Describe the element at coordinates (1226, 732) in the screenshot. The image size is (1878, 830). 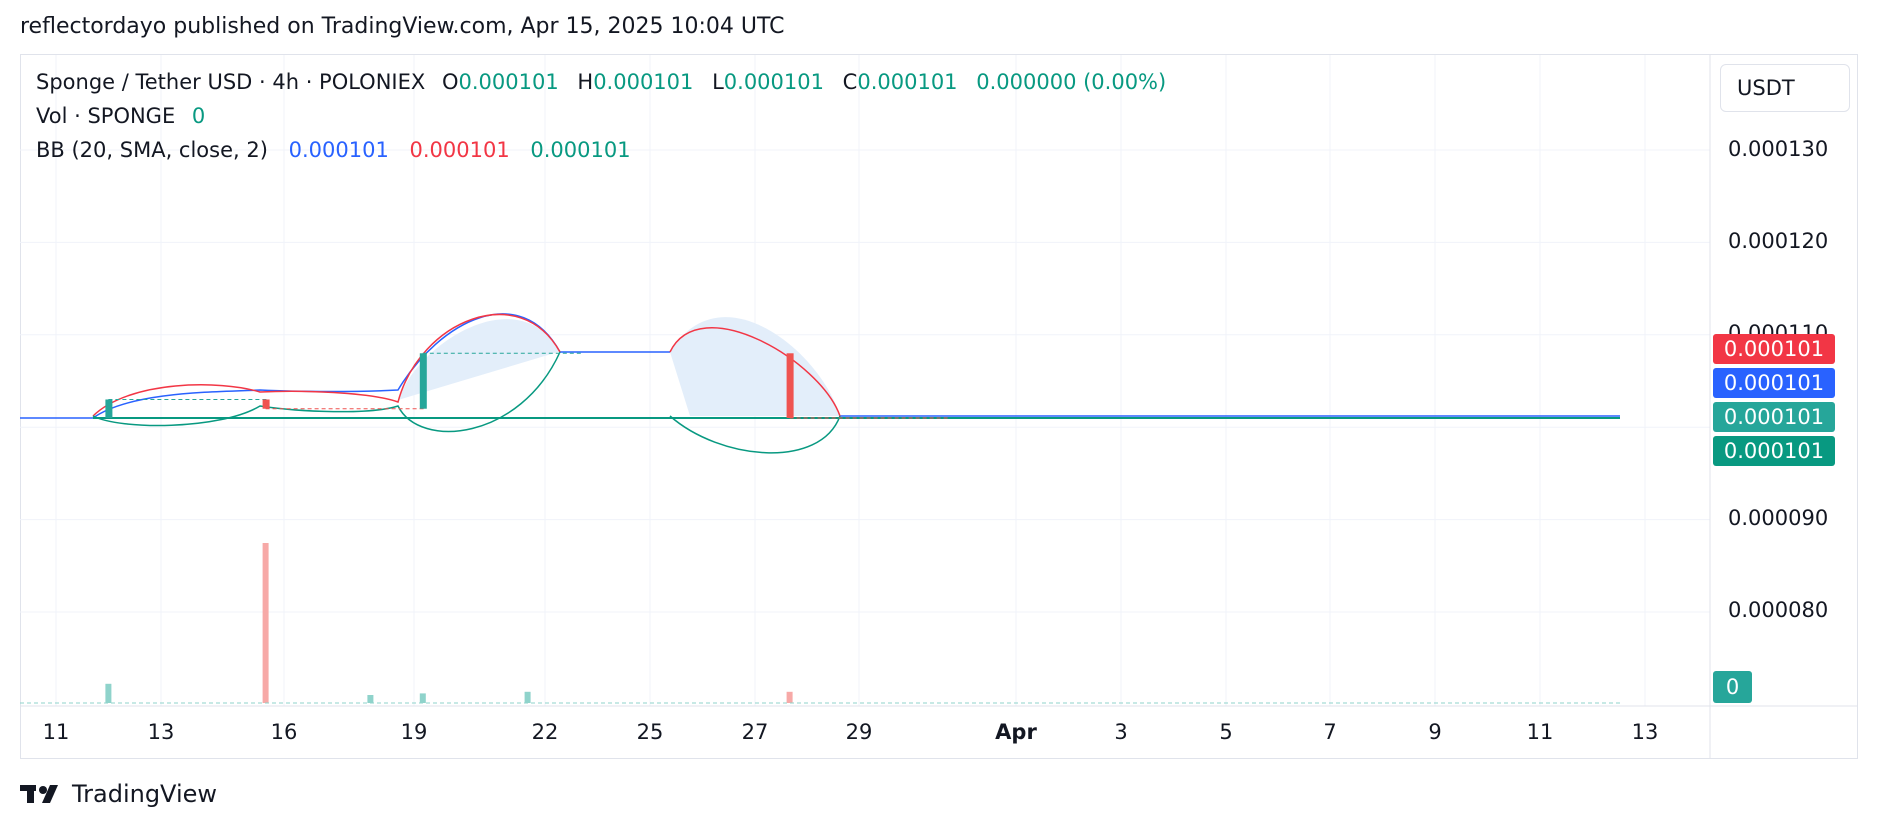
I see `time-label: 5` at that location.